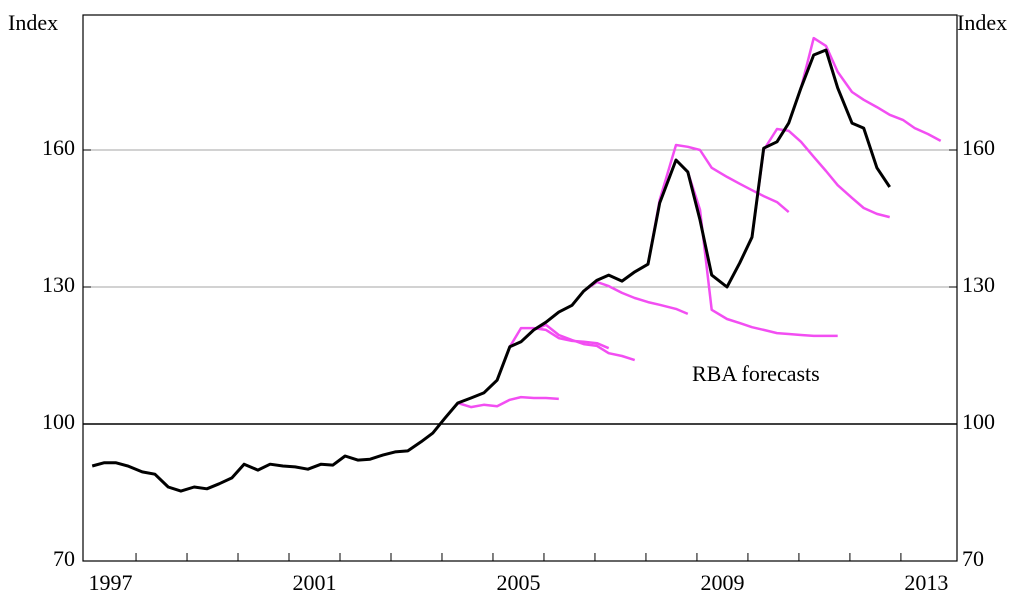  Describe the element at coordinates (58, 421) in the screenshot. I see `y-tick-label: 100` at that location.